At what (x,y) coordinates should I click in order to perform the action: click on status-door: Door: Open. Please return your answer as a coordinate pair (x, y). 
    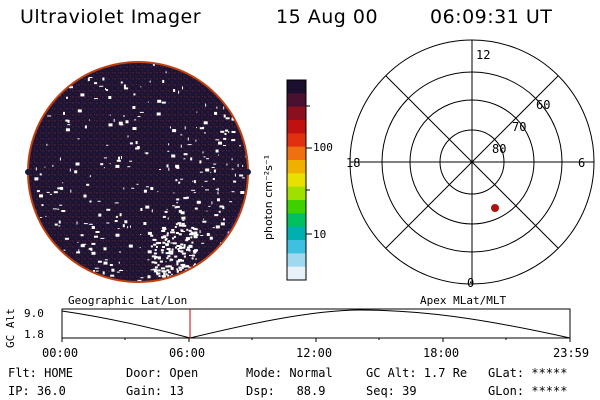
    Looking at the image, I should click on (162, 373).